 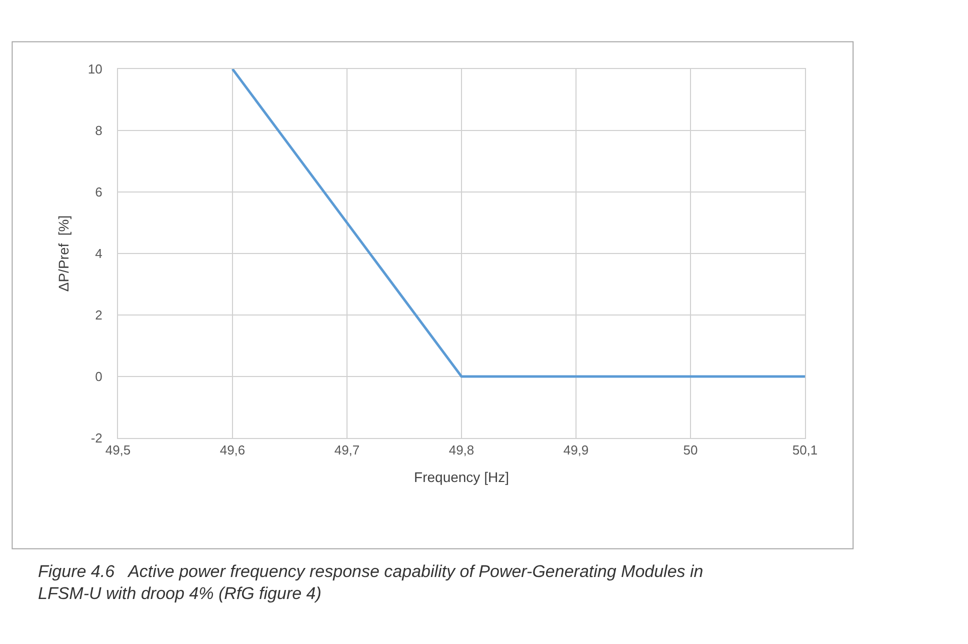 What do you see at coordinates (96, 438) in the screenshot?
I see `y-tick-label: -2` at bounding box center [96, 438].